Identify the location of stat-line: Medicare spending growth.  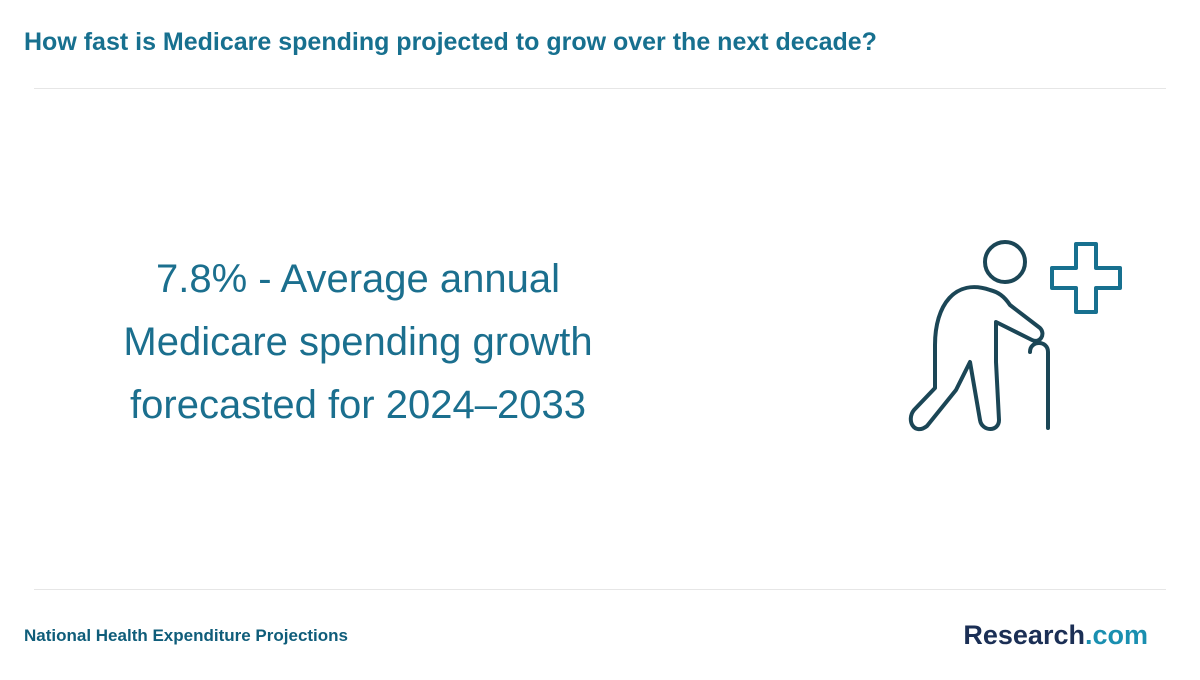
(358, 342).